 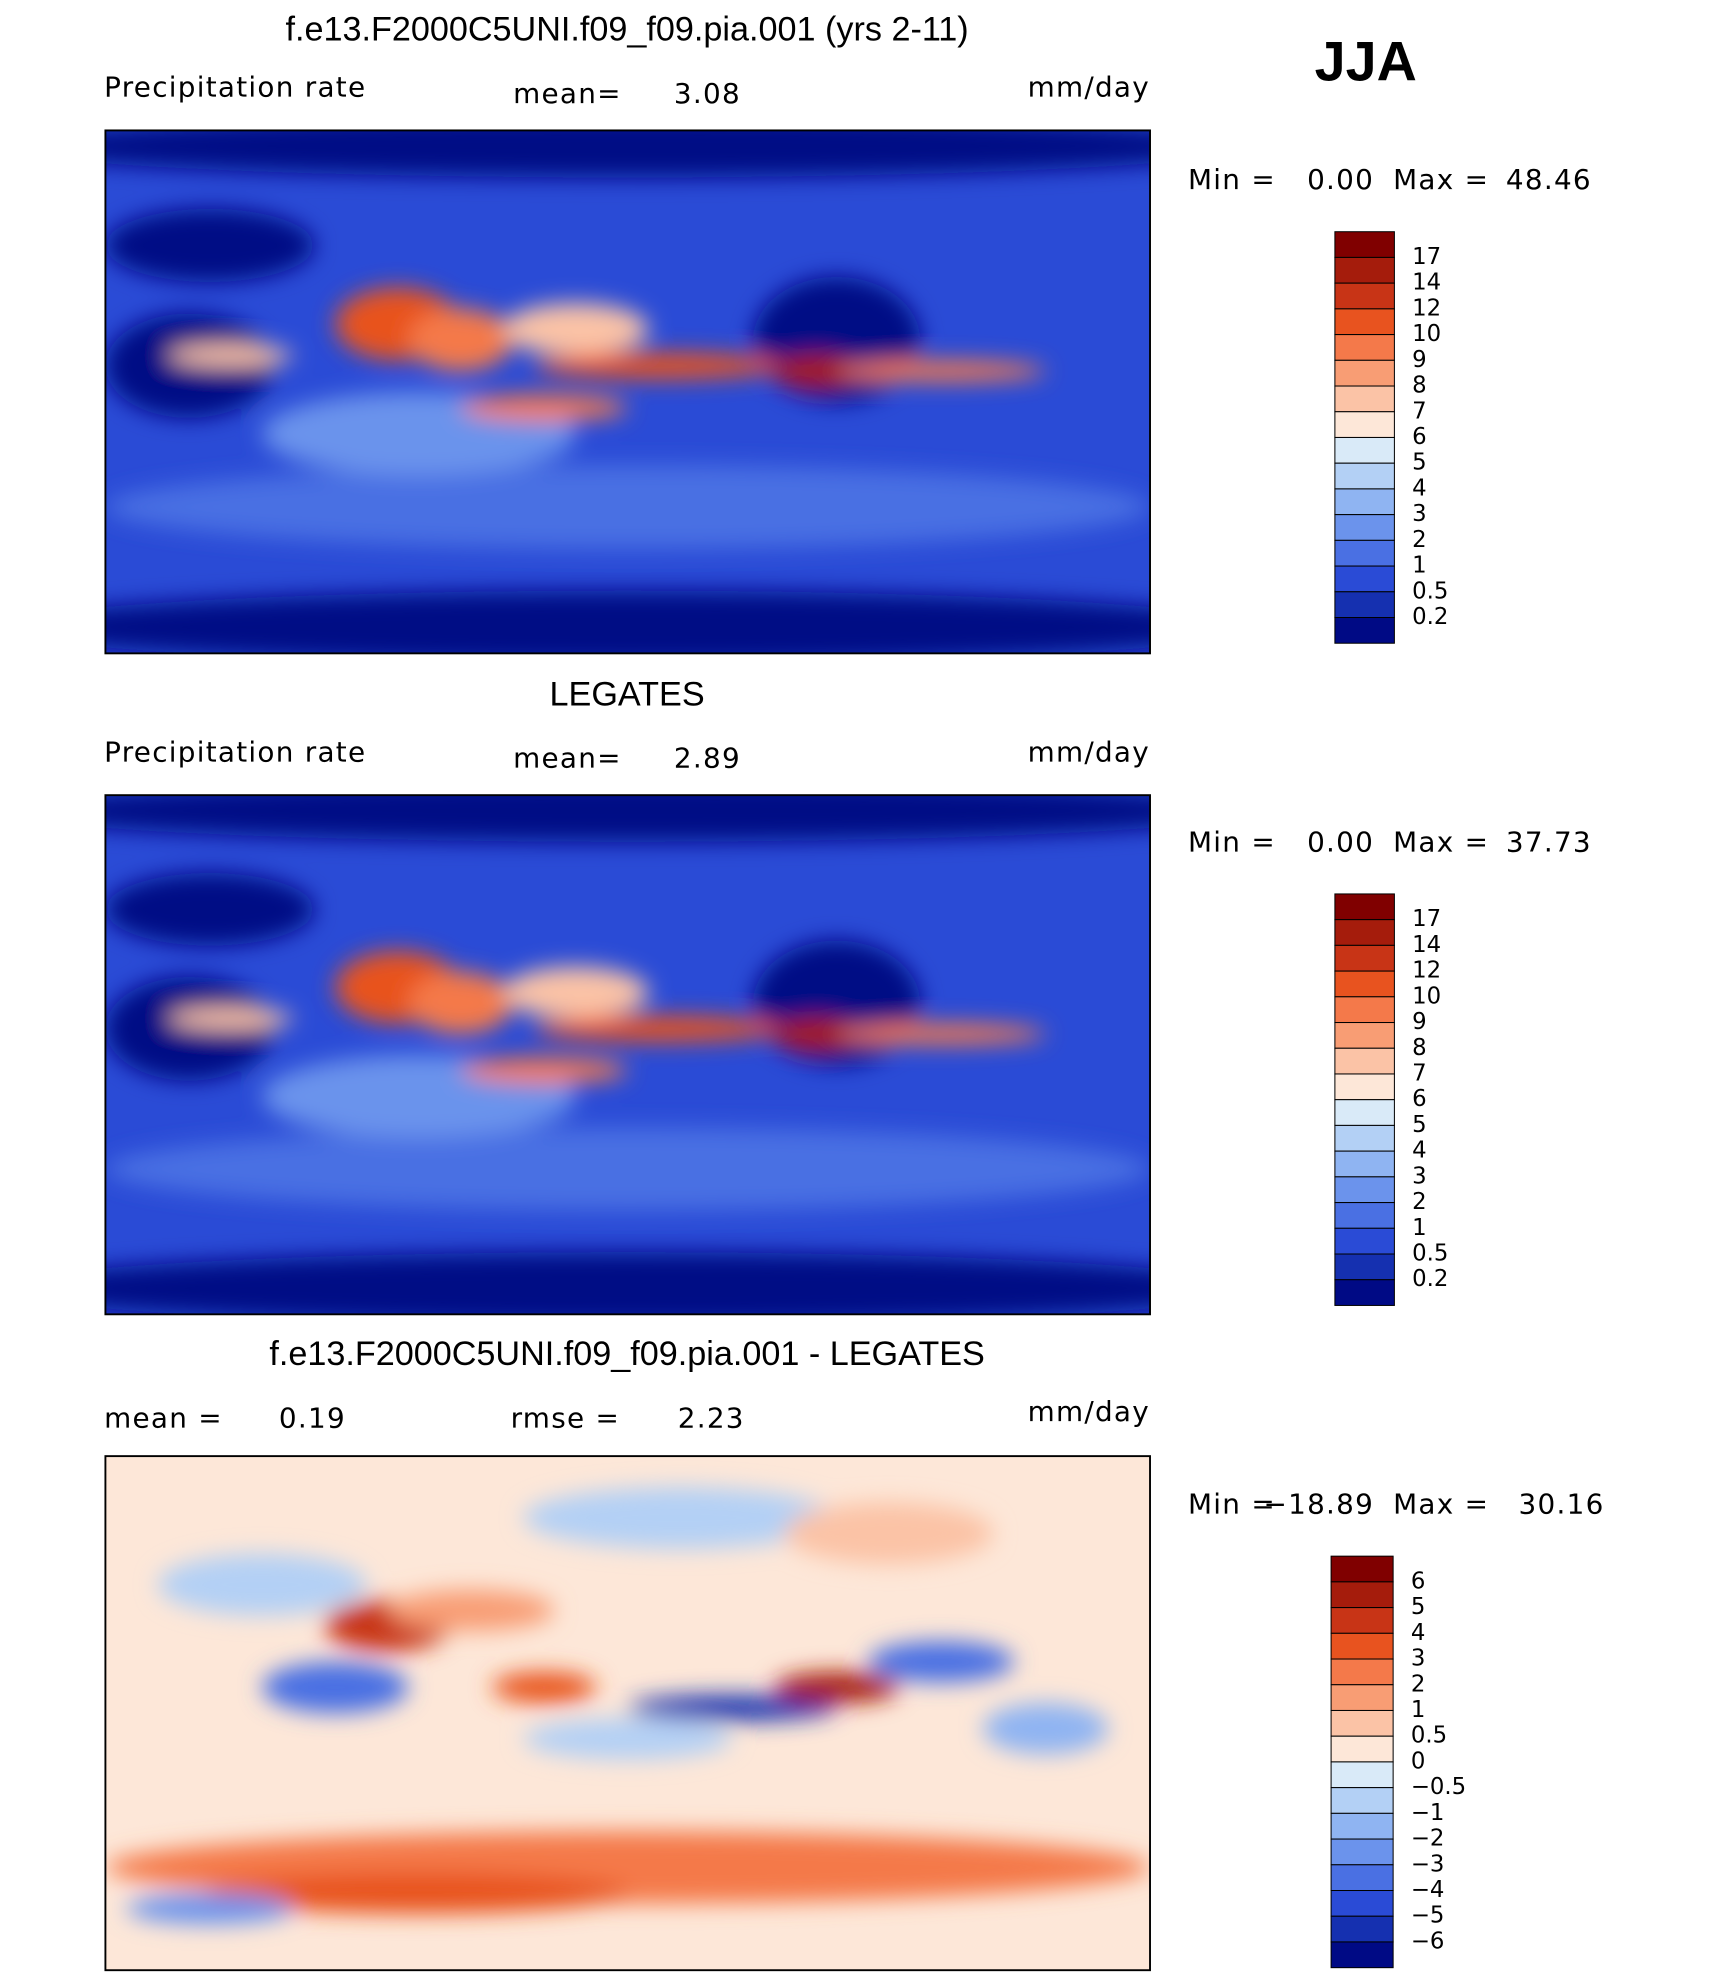 What do you see at coordinates (1428, 1916) in the screenshot?
I see `colorbar-label: −5` at bounding box center [1428, 1916].